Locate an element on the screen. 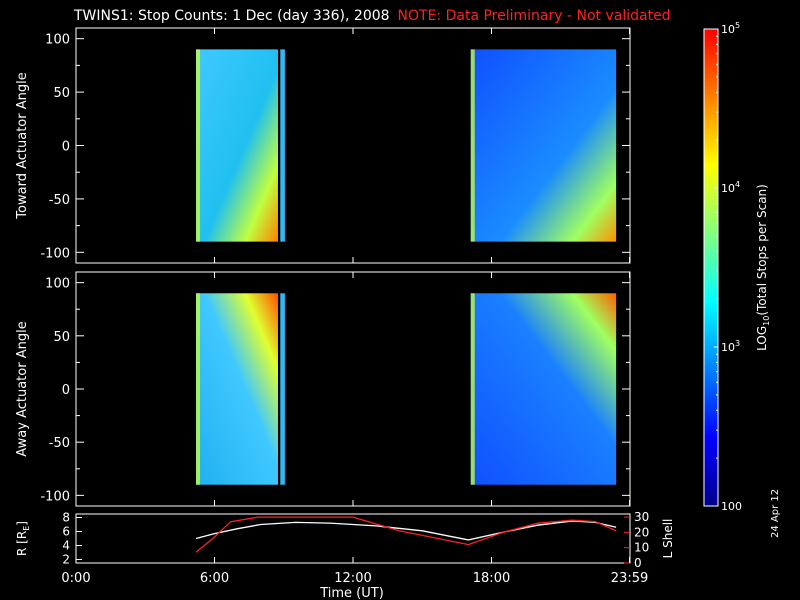 Image resolution: width=800 pixels, height=600 pixels. radius-series-line is located at coordinates (406, 530).